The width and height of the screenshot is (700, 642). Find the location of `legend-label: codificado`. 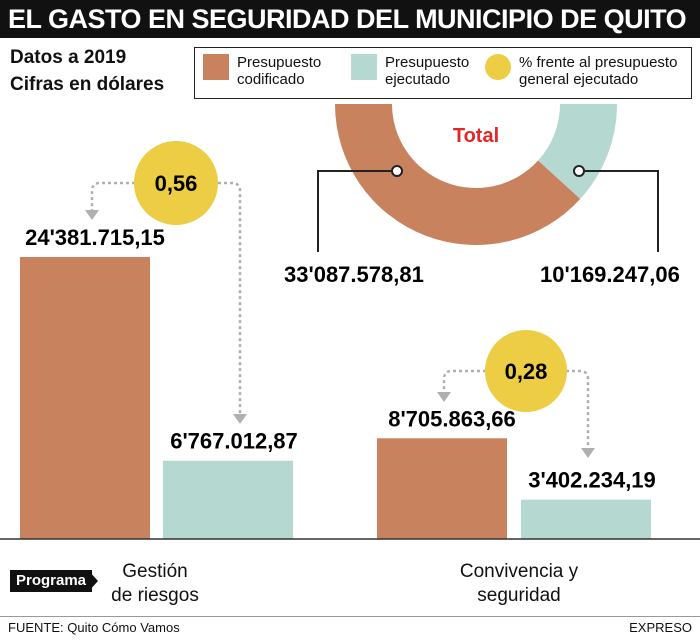

legend-label: codificado is located at coordinates (271, 79).